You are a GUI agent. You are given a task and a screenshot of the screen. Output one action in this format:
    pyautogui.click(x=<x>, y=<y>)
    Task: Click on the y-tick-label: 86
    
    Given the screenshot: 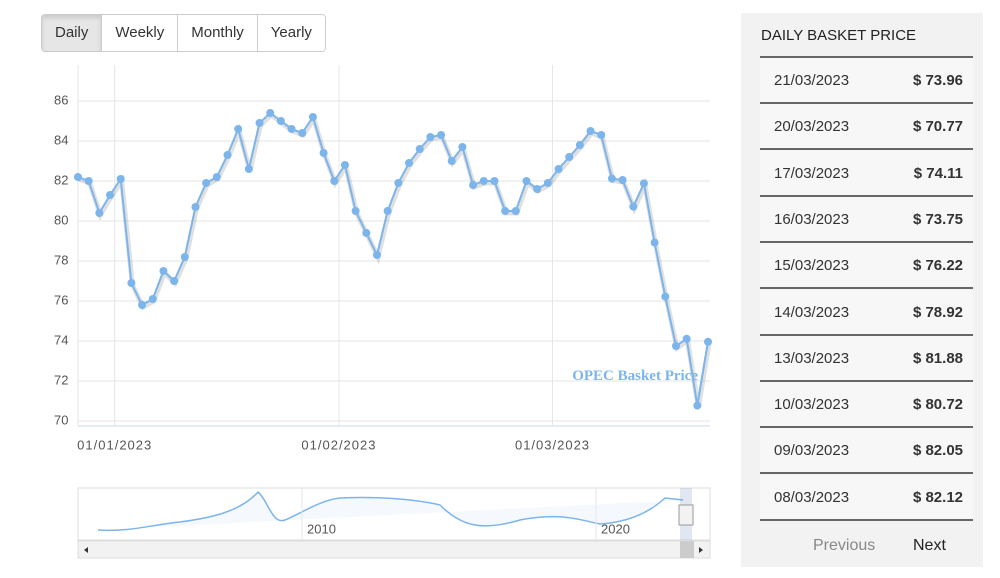 What is the action you would take?
    pyautogui.click(x=61, y=99)
    